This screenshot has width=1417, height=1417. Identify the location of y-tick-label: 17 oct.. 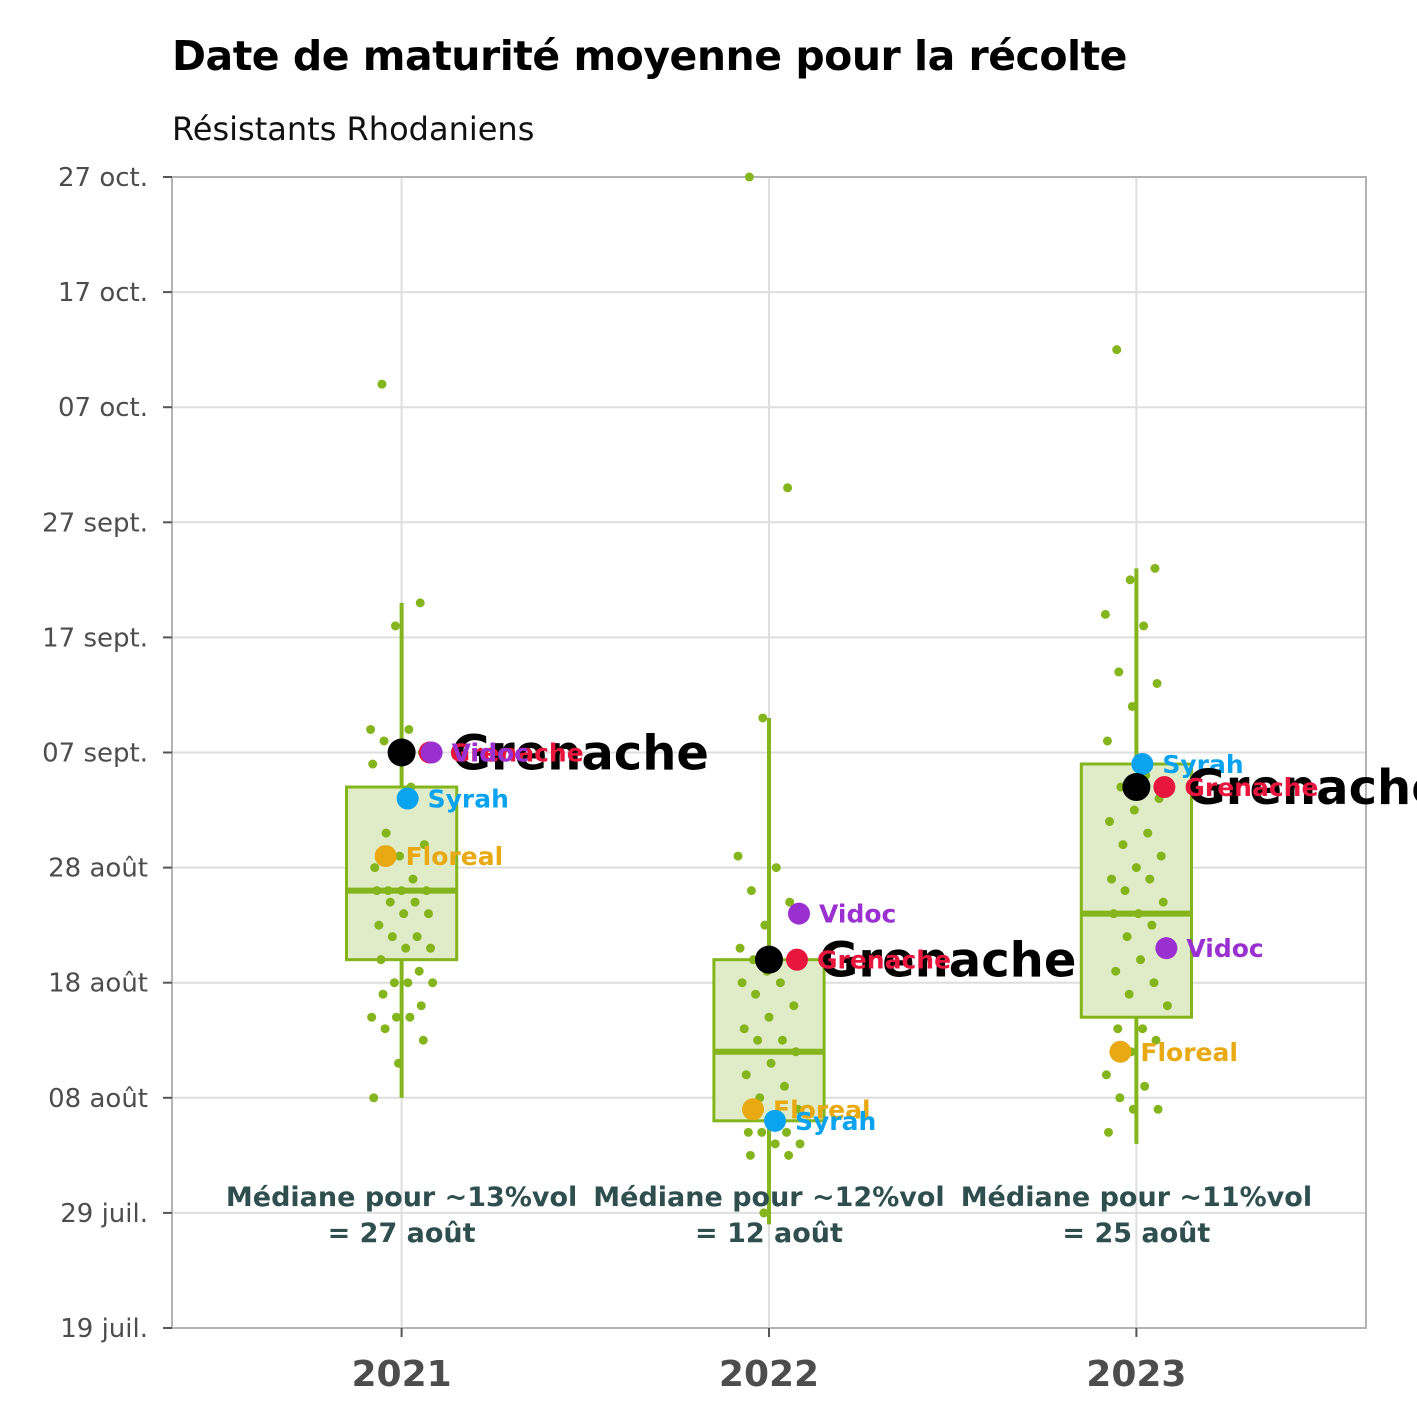
(103, 293).